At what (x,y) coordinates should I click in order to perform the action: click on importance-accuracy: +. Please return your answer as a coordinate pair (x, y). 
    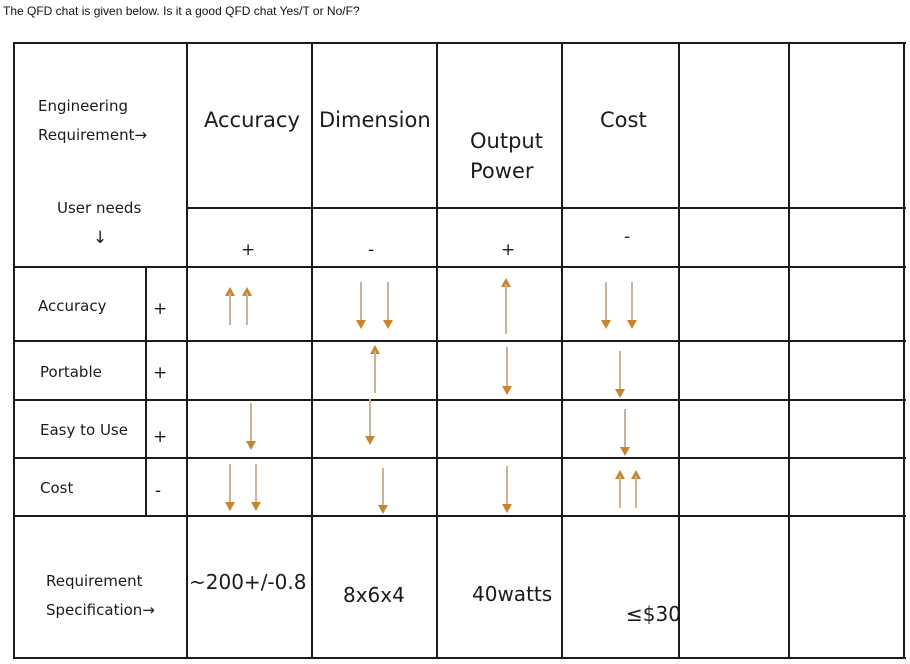
    Looking at the image, I should click on (160, 309).